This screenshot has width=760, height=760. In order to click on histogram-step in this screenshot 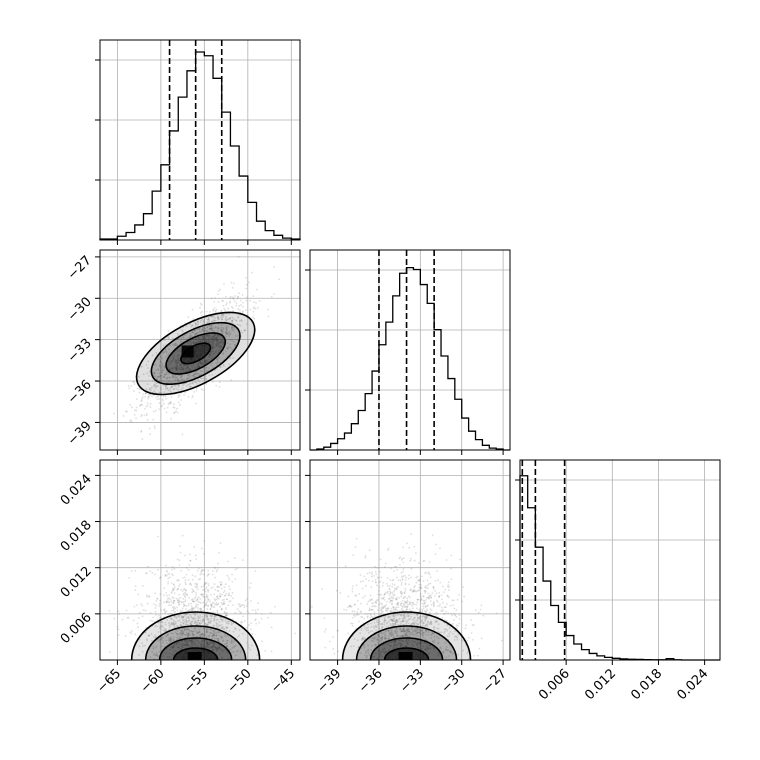, I will do `click(410, 358)`.